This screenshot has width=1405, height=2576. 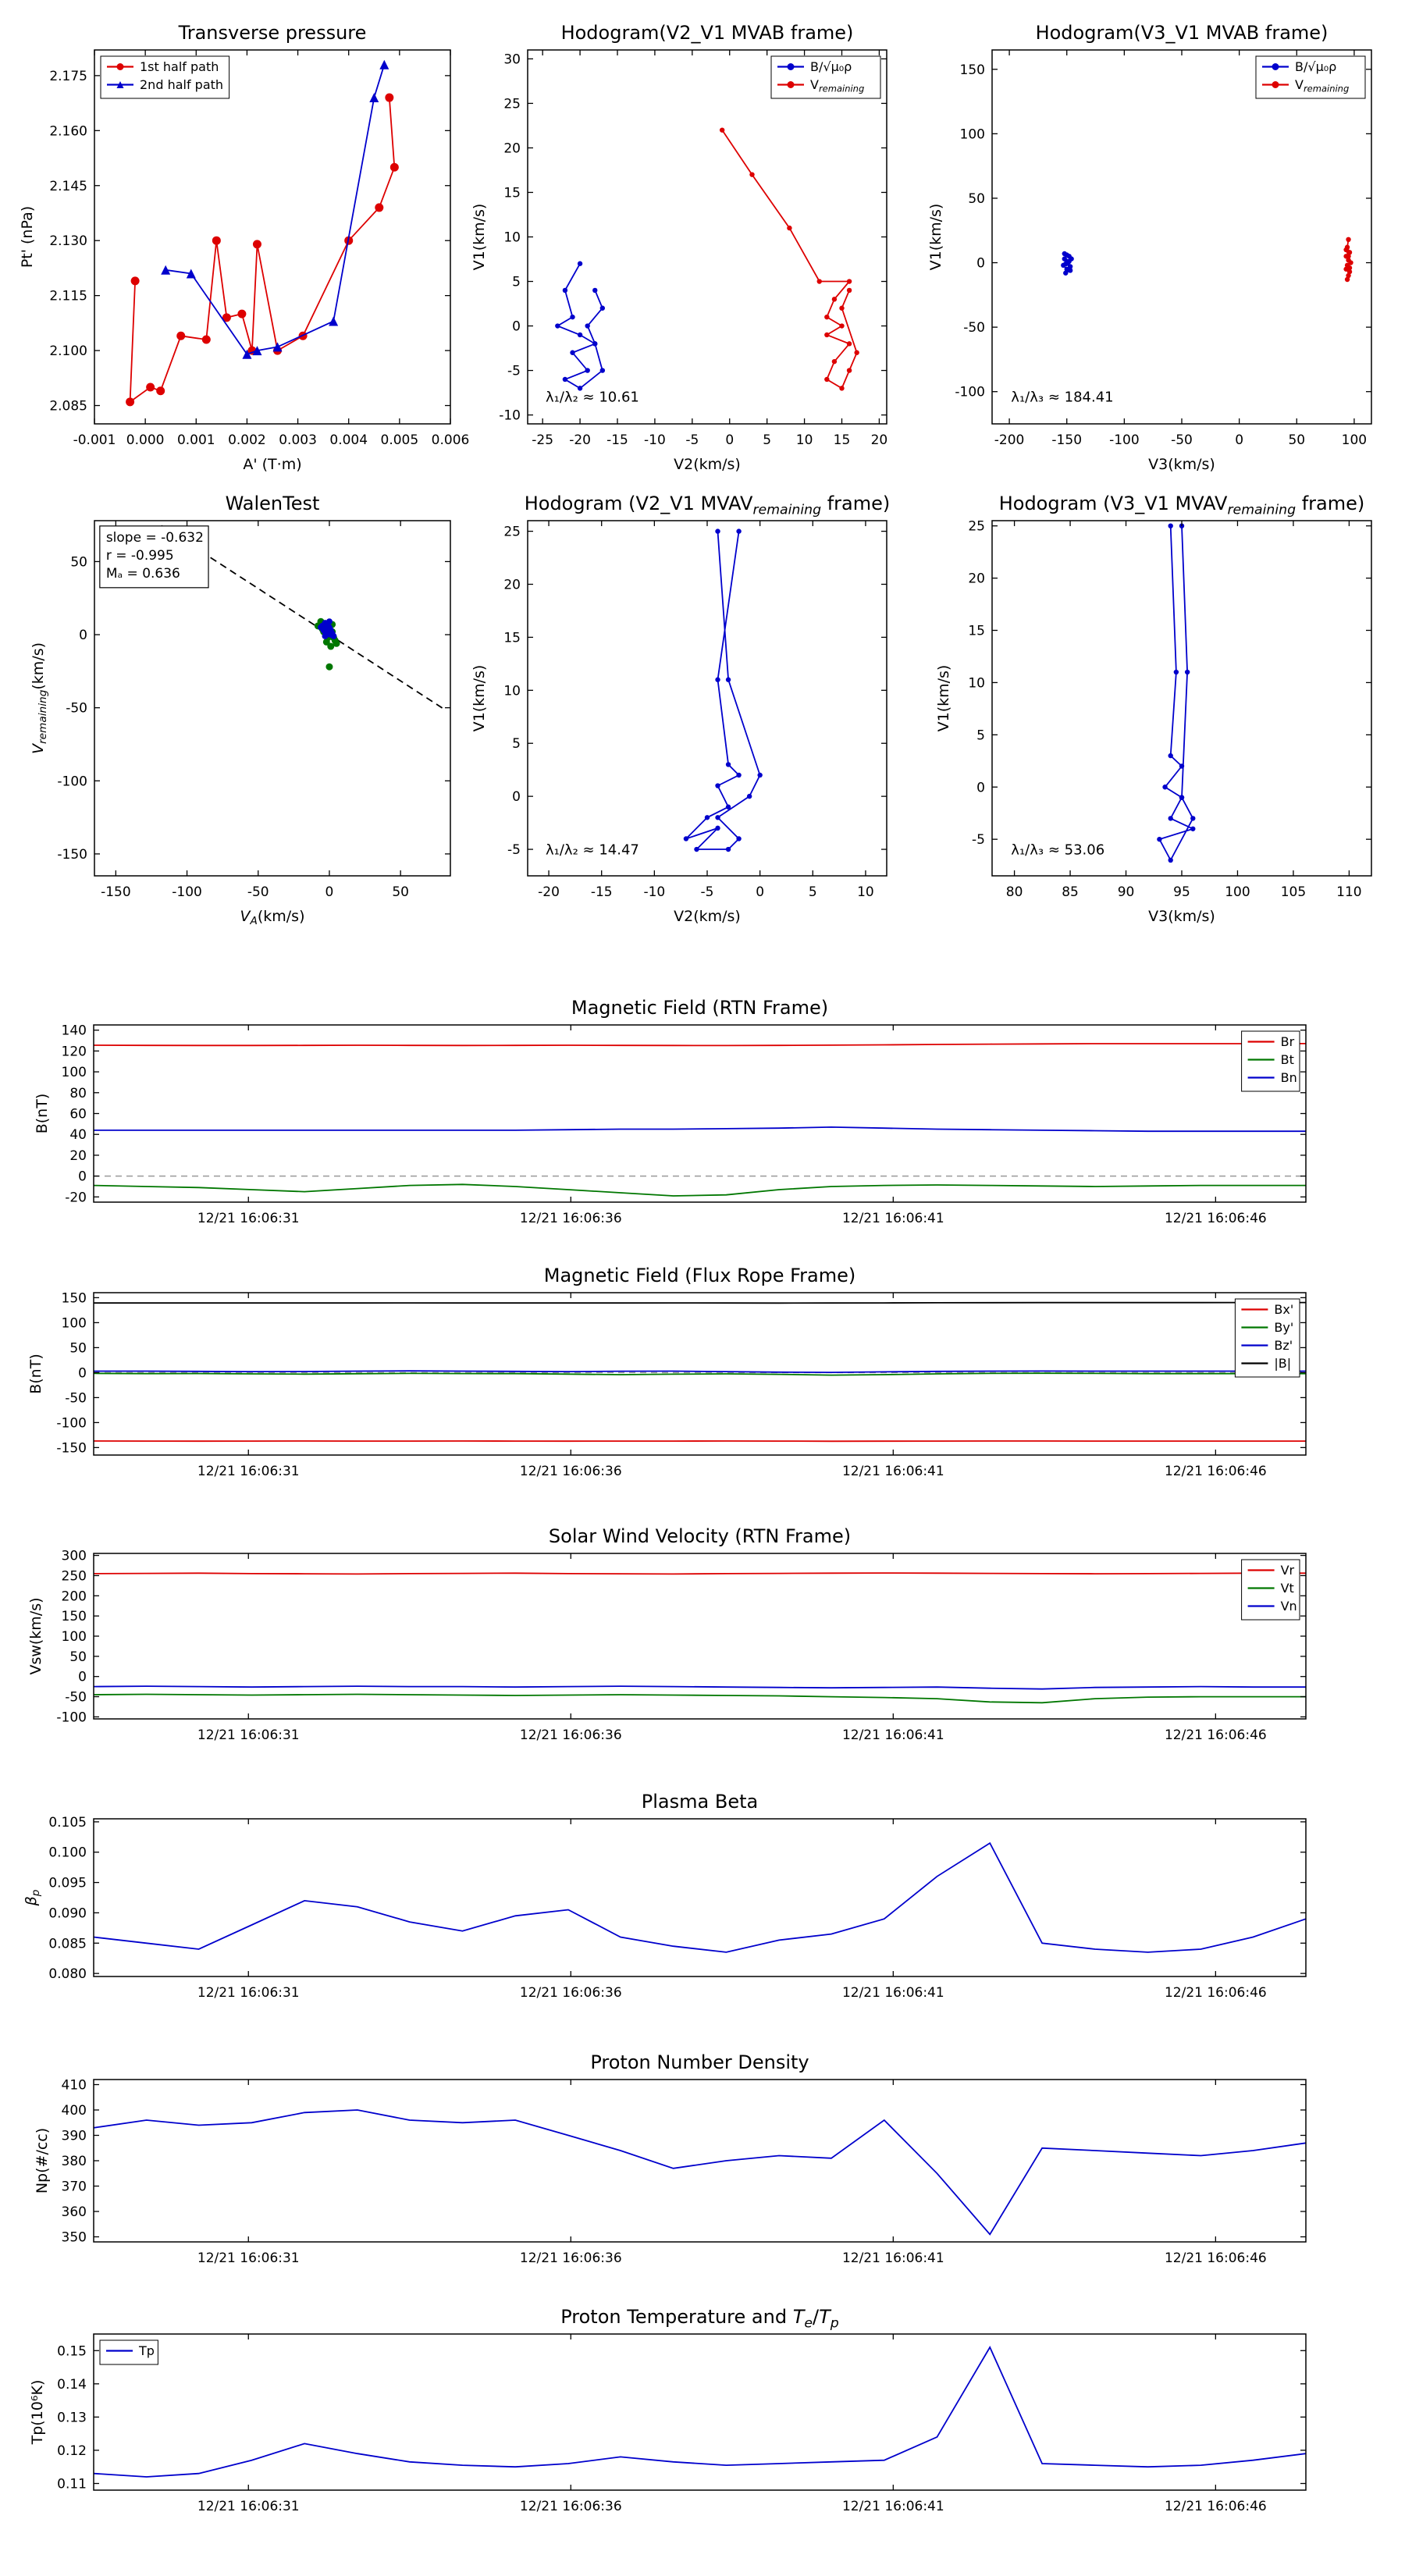 I want to click on series-vn, so click(x=700, y=1687).